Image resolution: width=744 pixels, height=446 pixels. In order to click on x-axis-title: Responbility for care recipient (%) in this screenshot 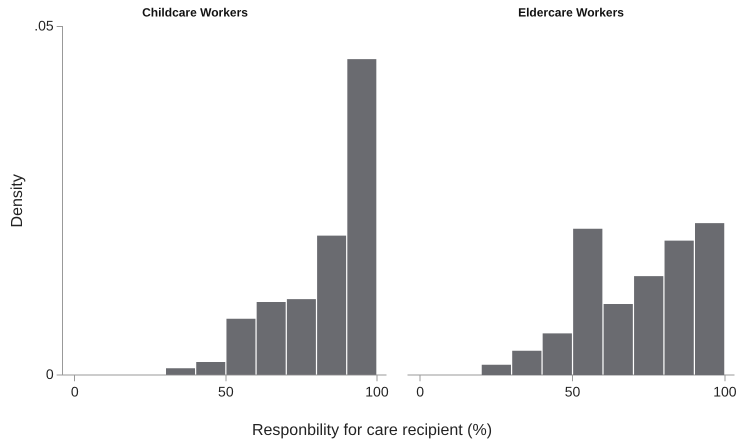, I will do `click(372, 431)`.